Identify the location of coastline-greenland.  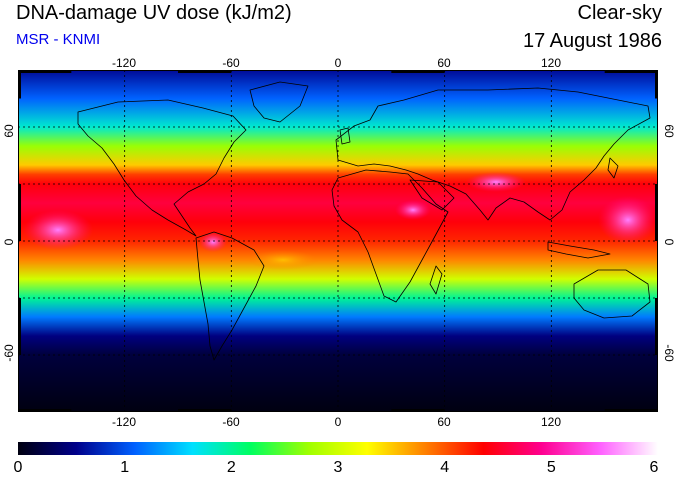
(279, 102).